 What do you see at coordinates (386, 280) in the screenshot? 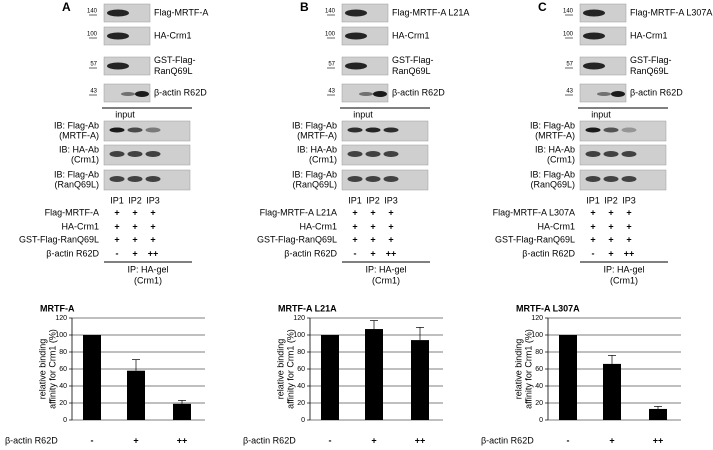
I see `ip-label: (Crm1)` at bounding box center [386, 280].